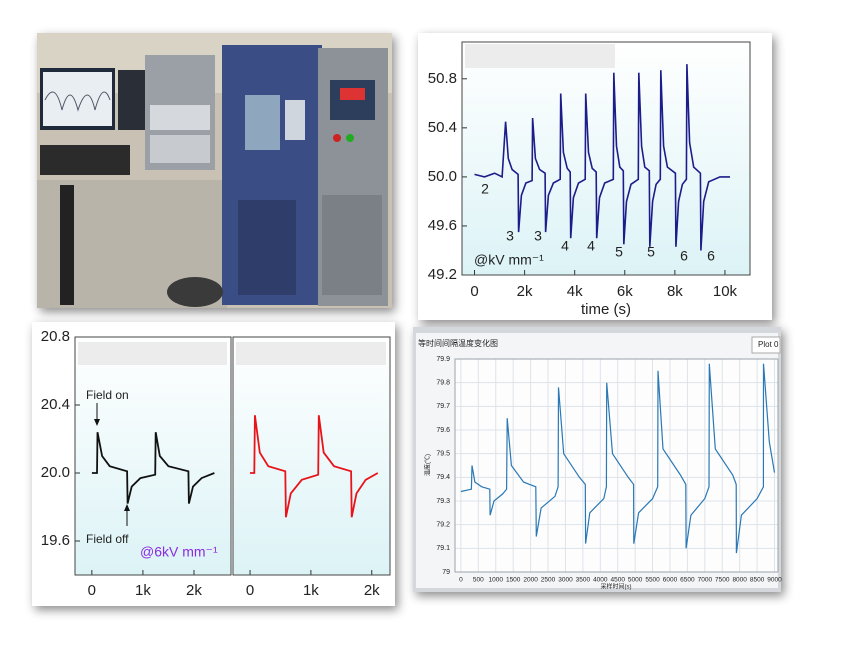 The image size is (846, 671). I want to click on annotation: 2, so click(485, 189).